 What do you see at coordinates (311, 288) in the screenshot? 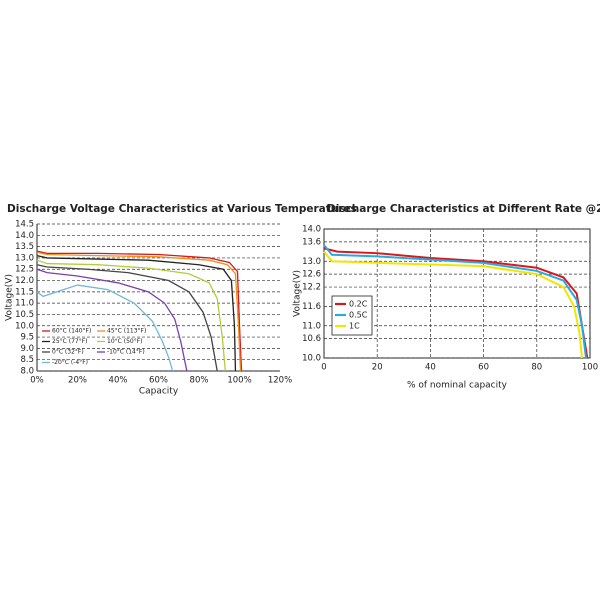
I see `y-tick-label: 12.2` at bounding box center [311, 288].